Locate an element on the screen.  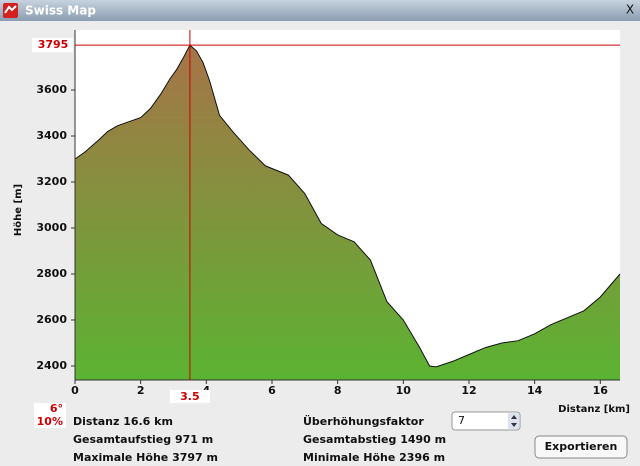
factor-value: 7 is located at coordinates (461, 420).